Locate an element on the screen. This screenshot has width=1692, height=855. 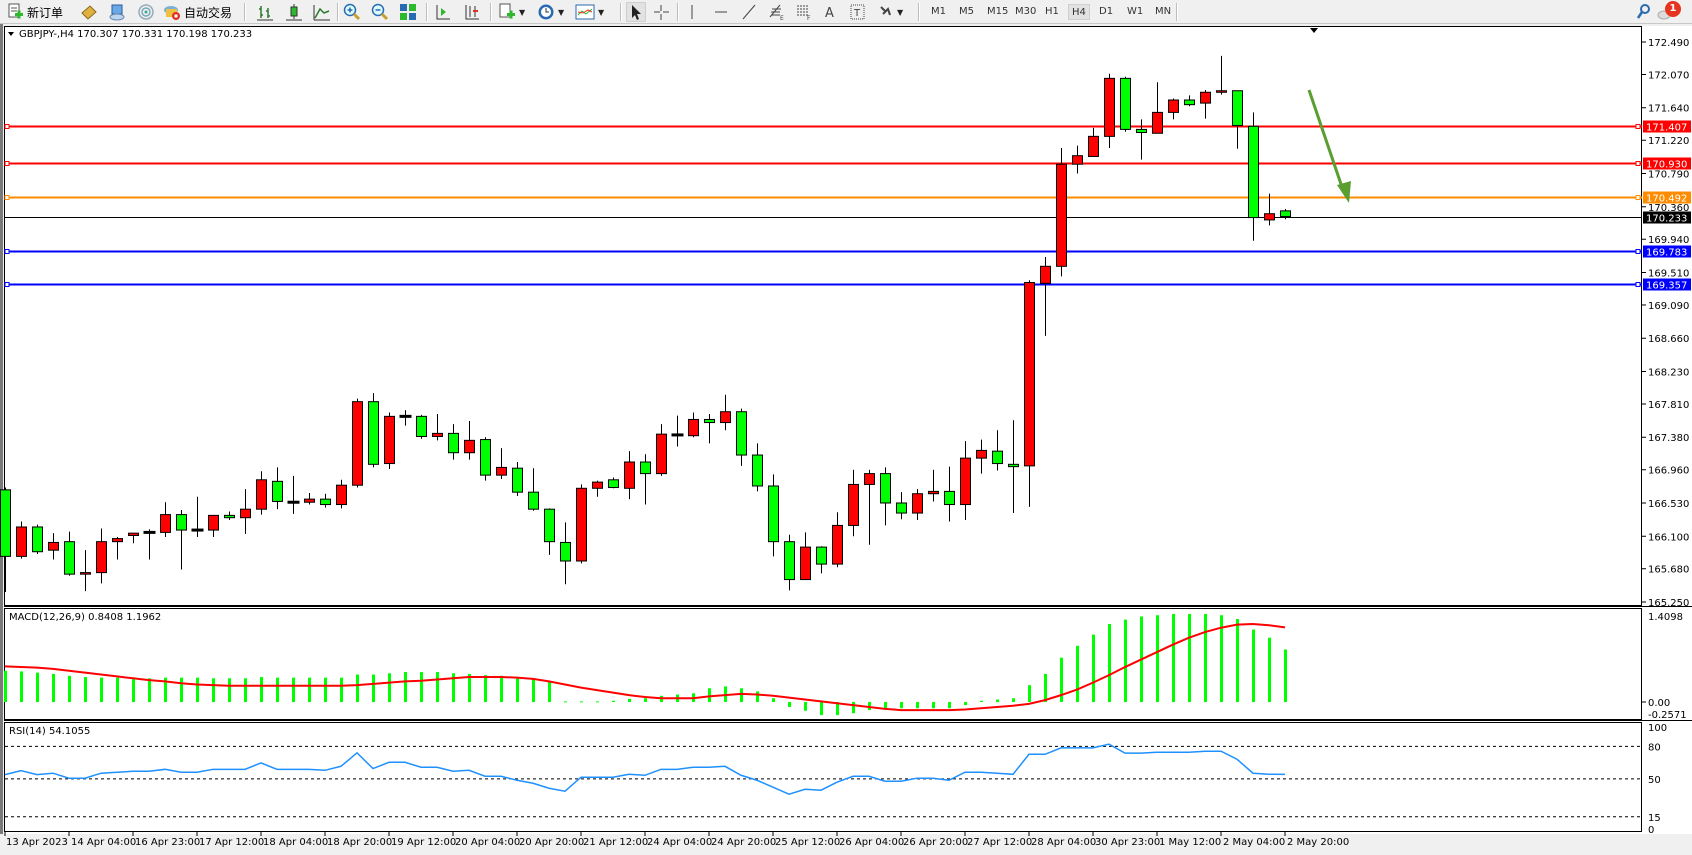
timeframe-m30: M30 is located at coordinates (1026, 11).